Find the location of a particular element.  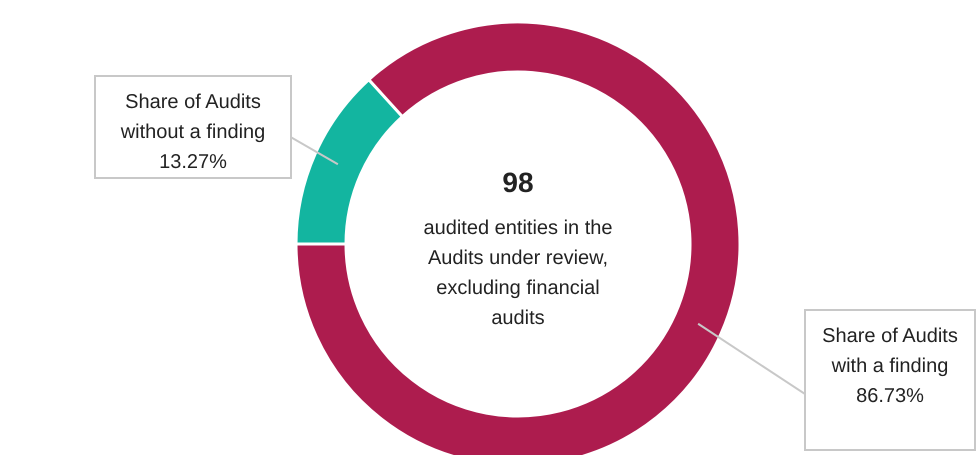

data-label: 13.27% is located at coordinates (193, 162).